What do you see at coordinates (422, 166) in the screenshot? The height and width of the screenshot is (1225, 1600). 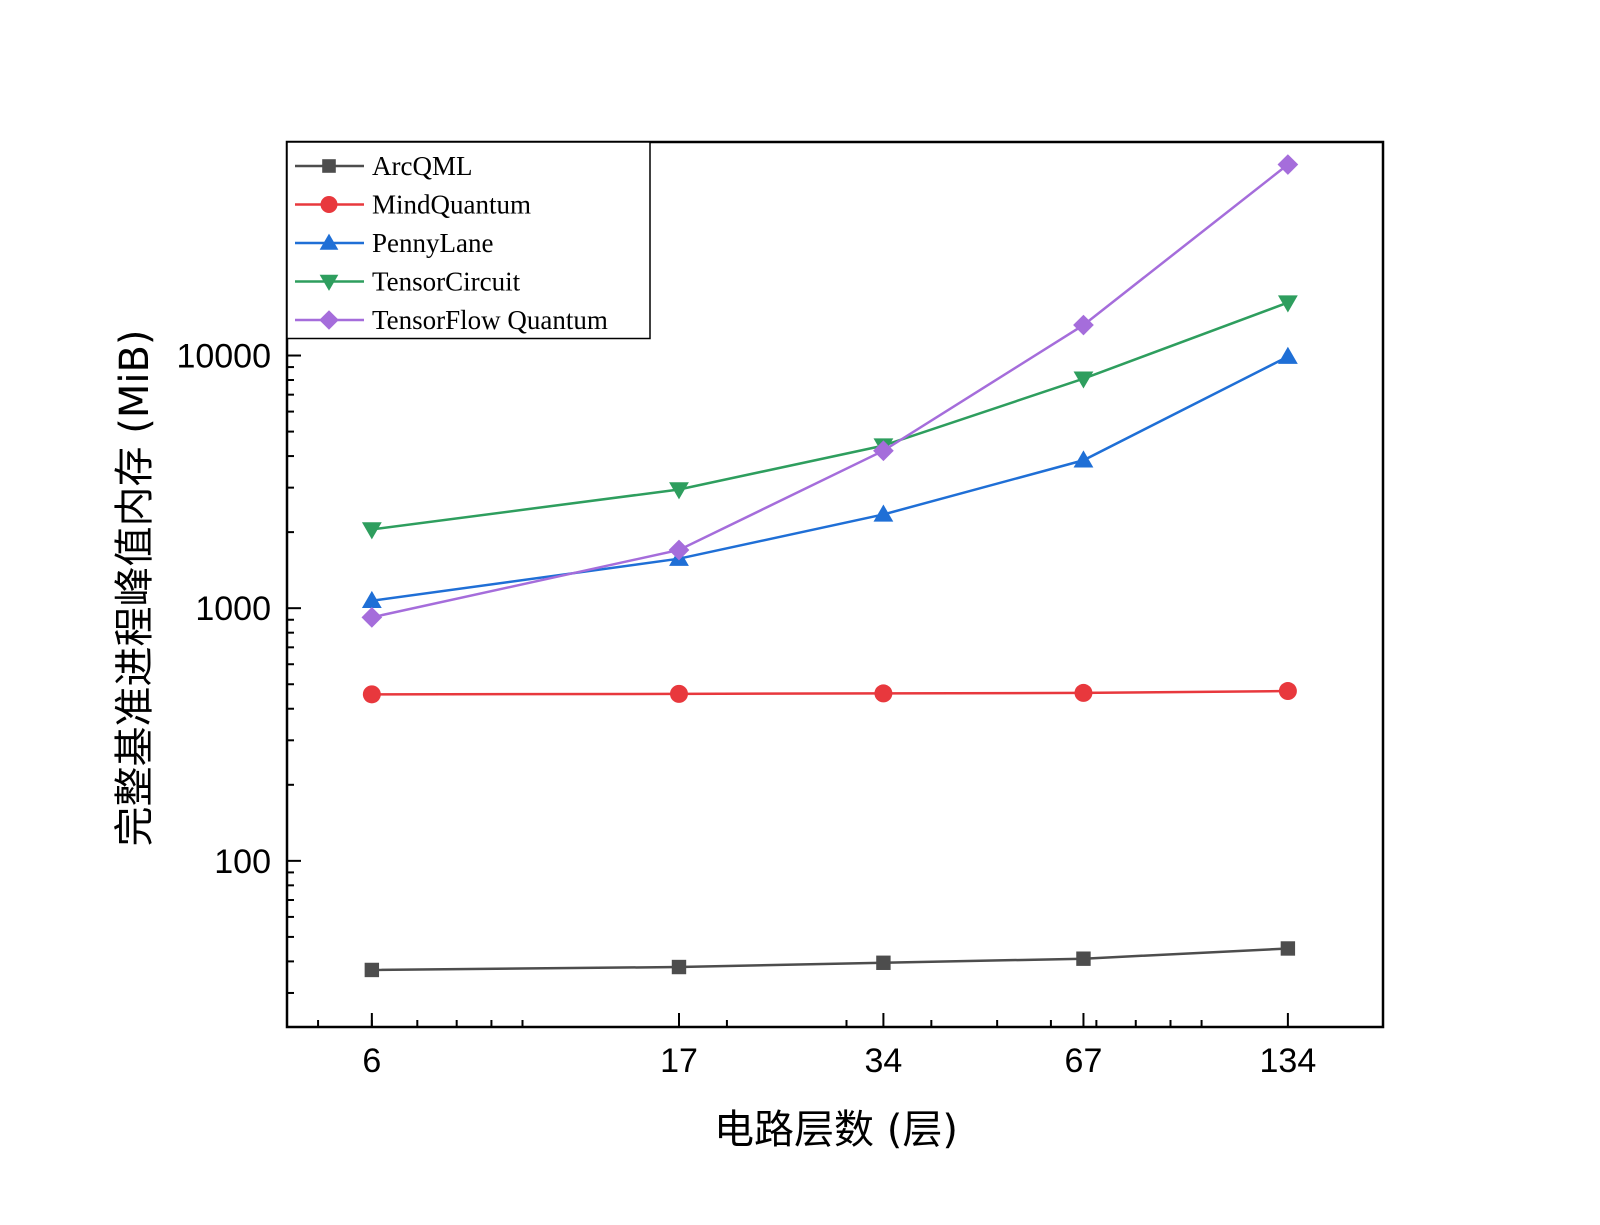 I see `legend-label: ArcQML` at bounding box center [422, 166].